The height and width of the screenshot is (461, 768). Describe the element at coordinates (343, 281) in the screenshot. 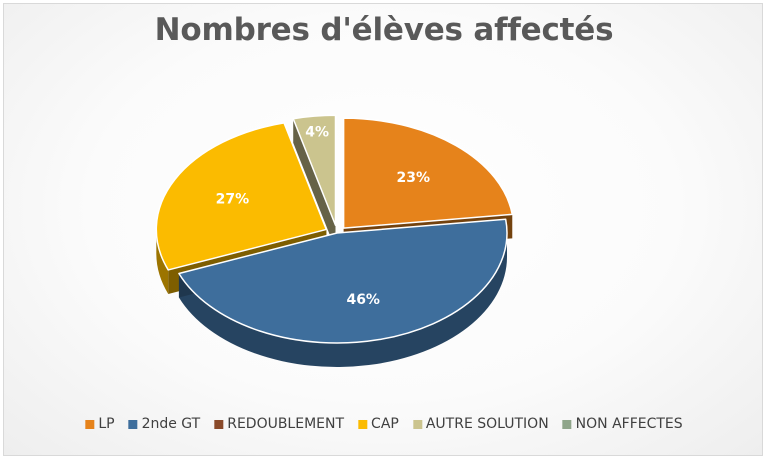

I see `pie-slice-2nde-gt` at that location.